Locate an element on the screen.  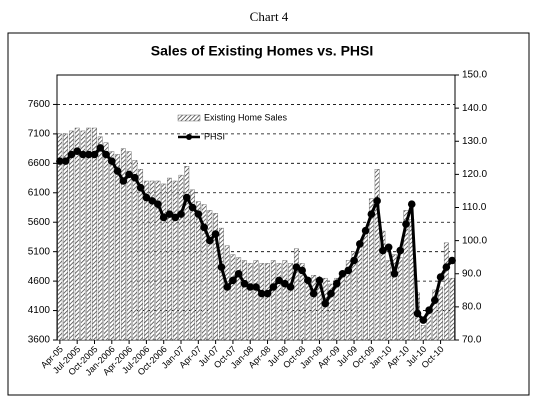
y-tick-label: 6100 is located at coordinates (39, 192).